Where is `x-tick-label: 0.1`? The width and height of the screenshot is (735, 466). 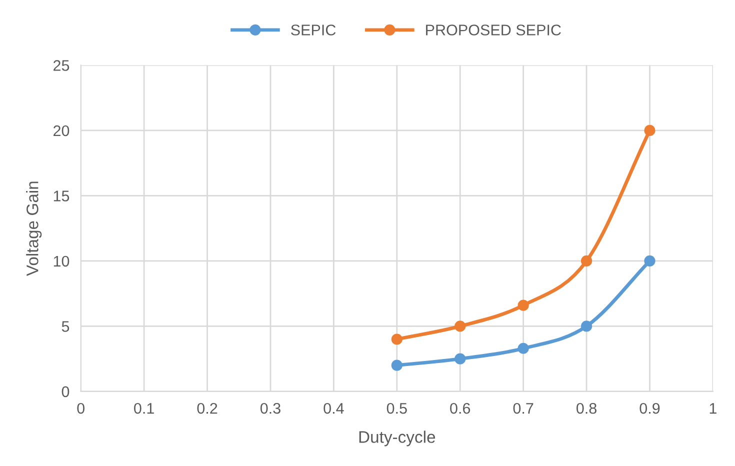
x-tick-label: 0.1 is located at coordinates (144, 408).